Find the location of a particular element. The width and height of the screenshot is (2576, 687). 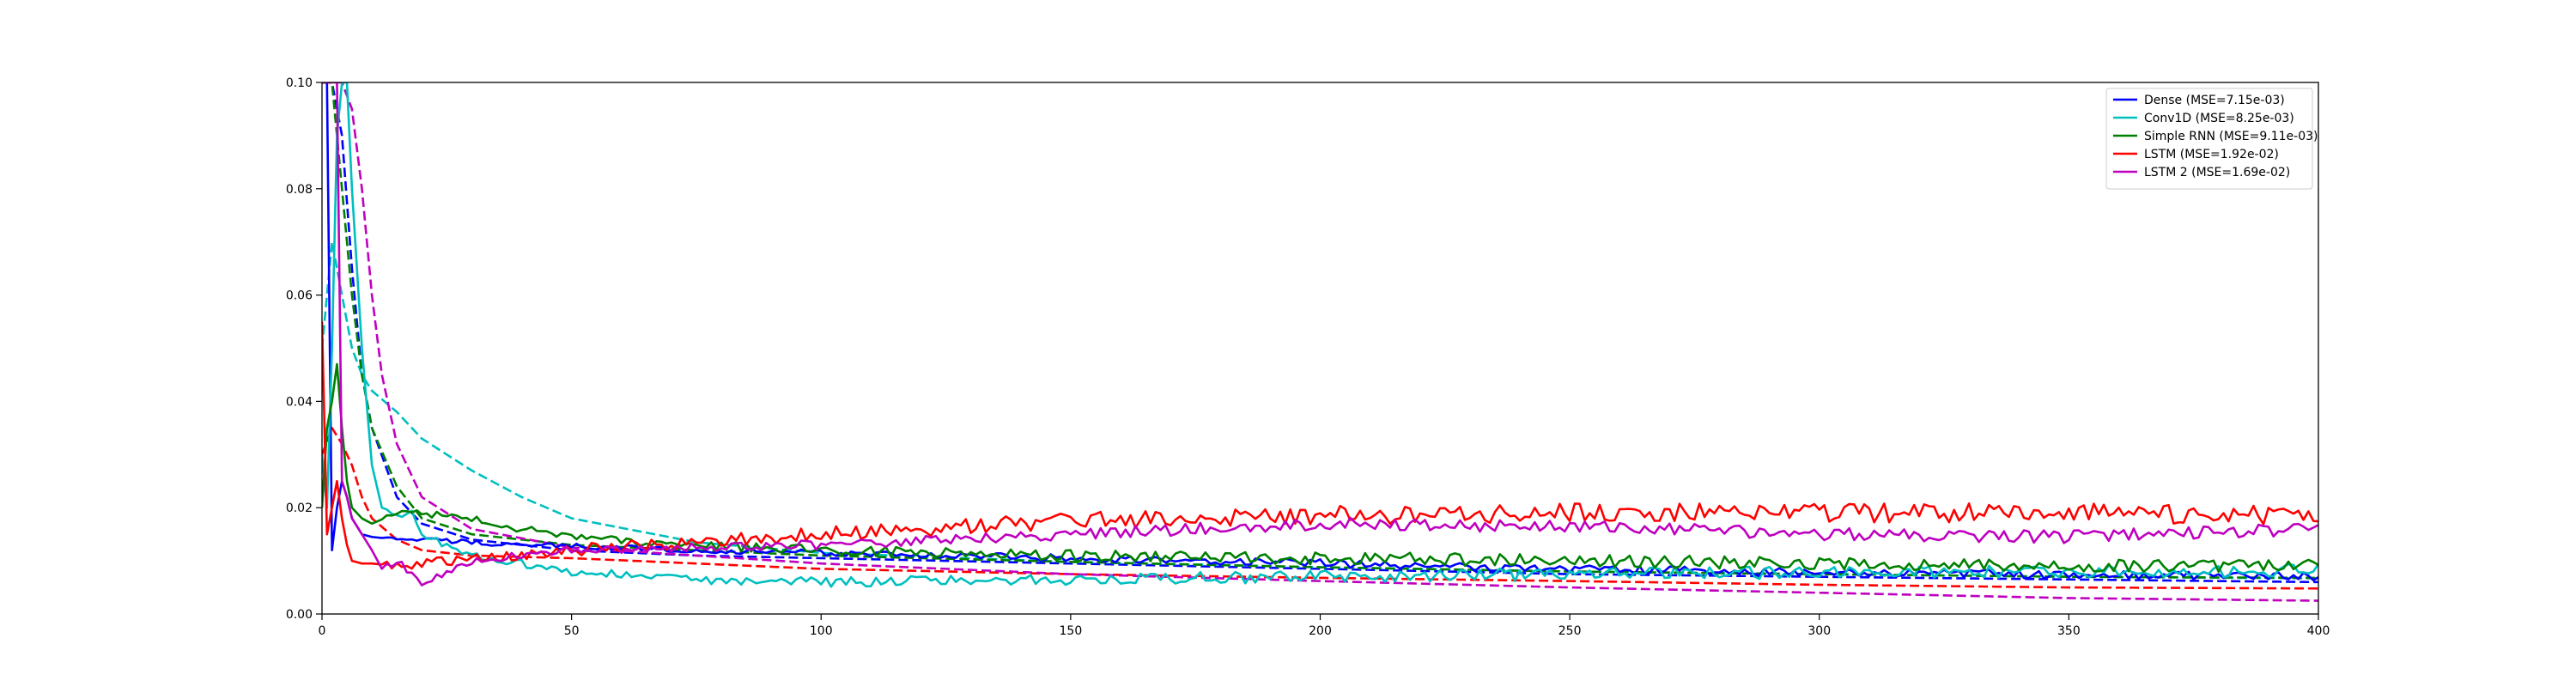

legend-box is located at coordinates (2209, 139).